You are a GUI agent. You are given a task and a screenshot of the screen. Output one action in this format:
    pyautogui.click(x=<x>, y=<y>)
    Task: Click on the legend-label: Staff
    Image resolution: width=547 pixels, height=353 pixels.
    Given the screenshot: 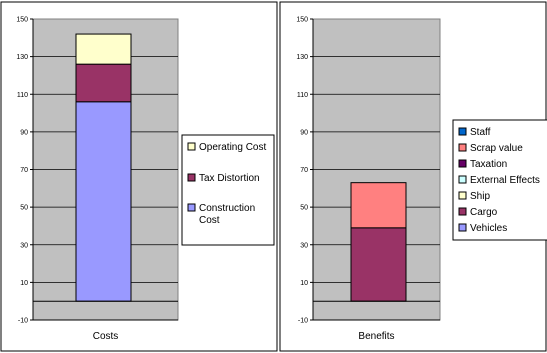 What is the action you would take?
    pyautogui.click(x=480, y=132)
    